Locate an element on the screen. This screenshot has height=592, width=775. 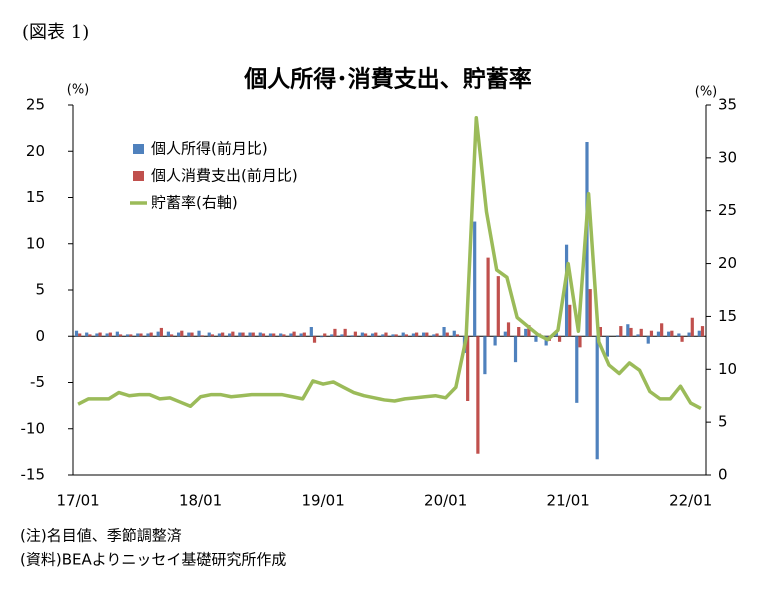
x-tick-label: 20/01 is located at coordinates (445, 501).